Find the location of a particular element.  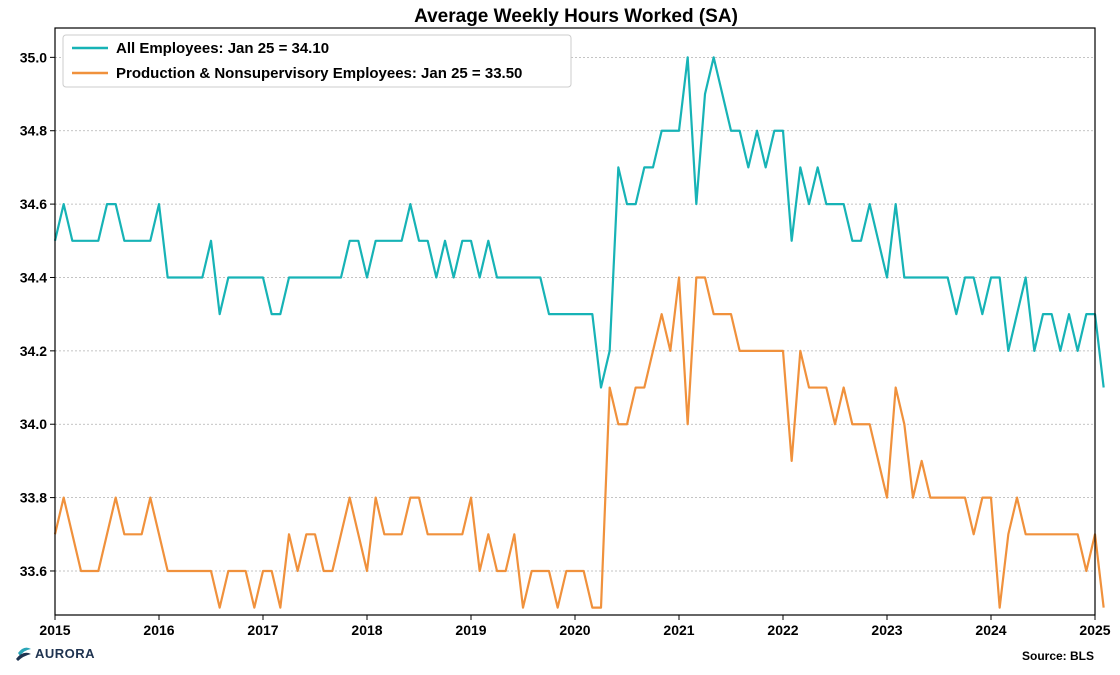

legend-label-all-employees: All Employees: Jan 25 = 34.10 is located at coordinates (222, 48).